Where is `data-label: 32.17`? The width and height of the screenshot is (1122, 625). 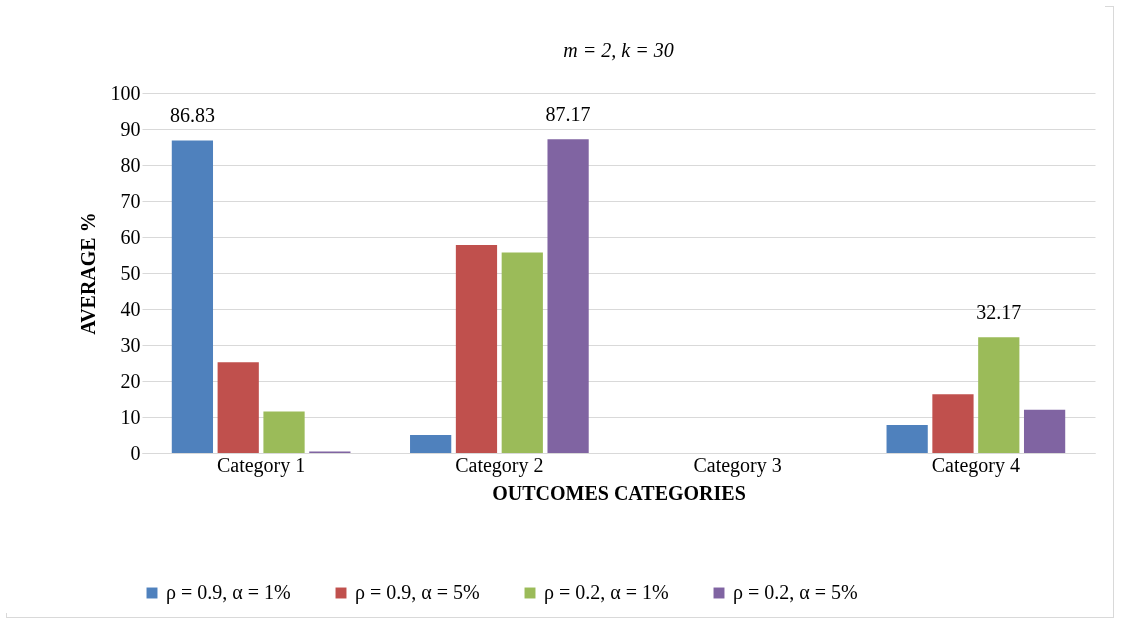 data-label: 32.17 is located at coordinates (999, 312).